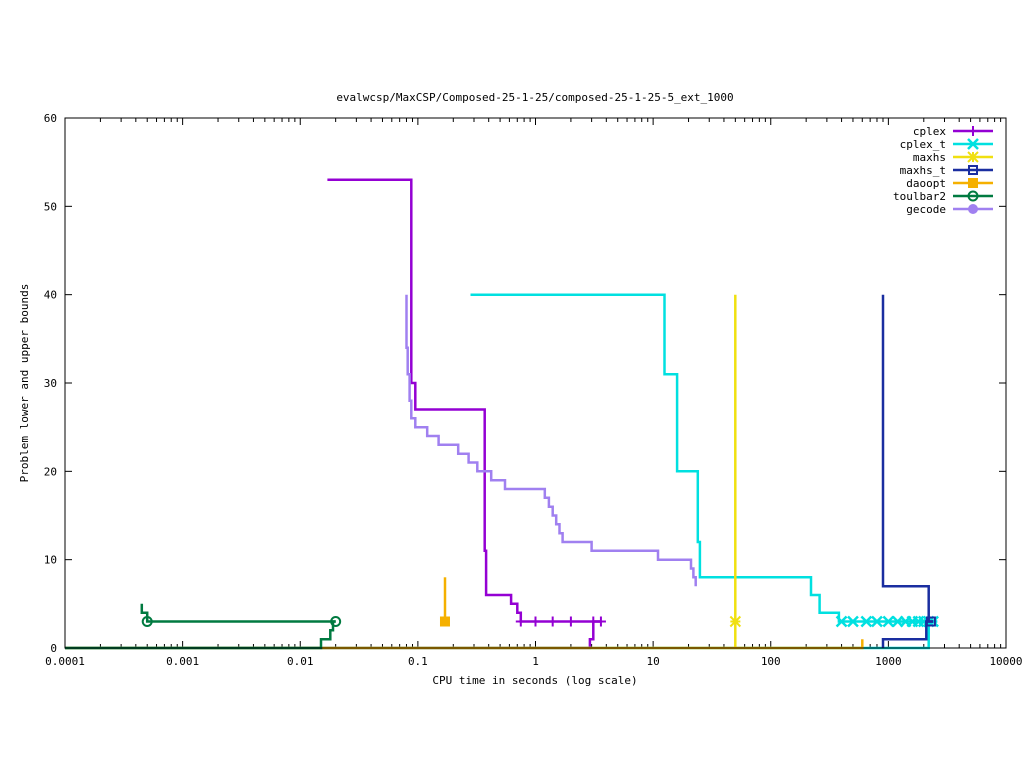  Describe the element at coordinates (735, 471) in the screenshot. I see `series-maxhs` at that location.